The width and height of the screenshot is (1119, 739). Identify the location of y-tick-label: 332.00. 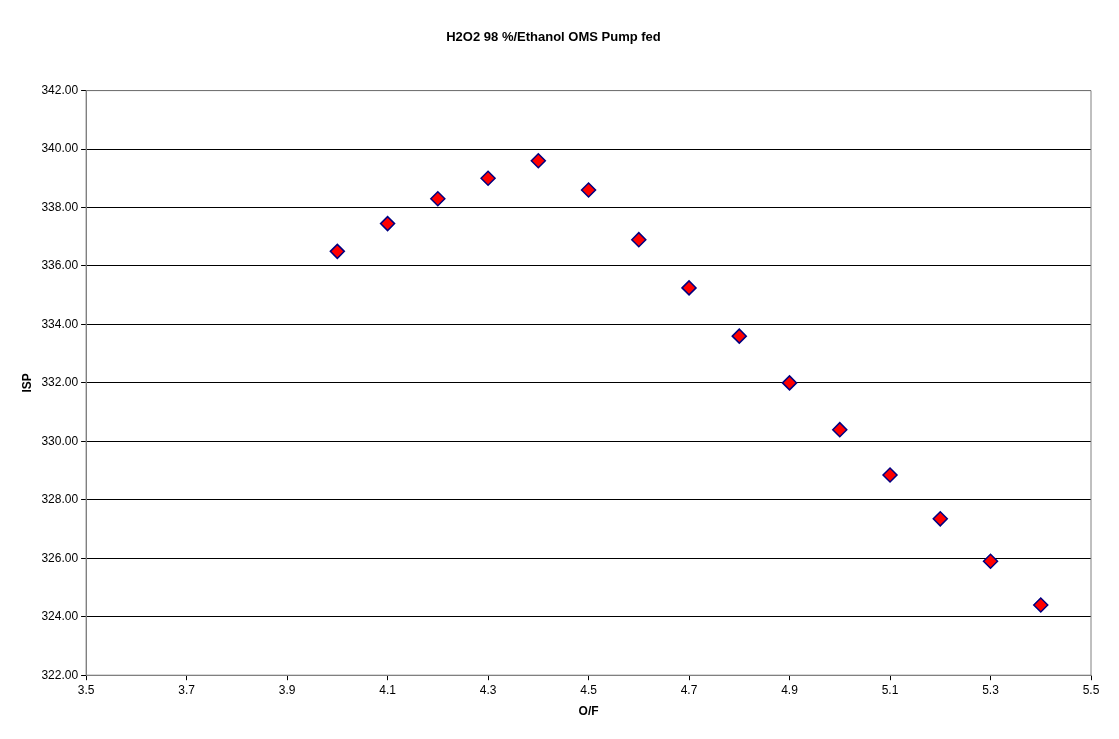
(60, 382).